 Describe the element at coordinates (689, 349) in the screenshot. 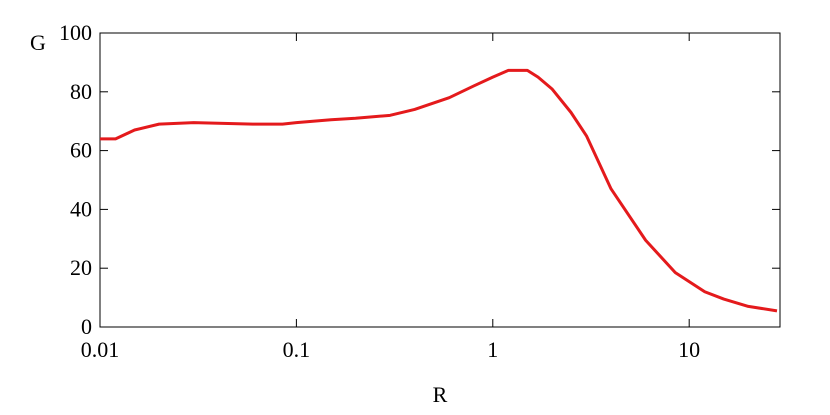

I see `x-tick-label: 10` at that location.